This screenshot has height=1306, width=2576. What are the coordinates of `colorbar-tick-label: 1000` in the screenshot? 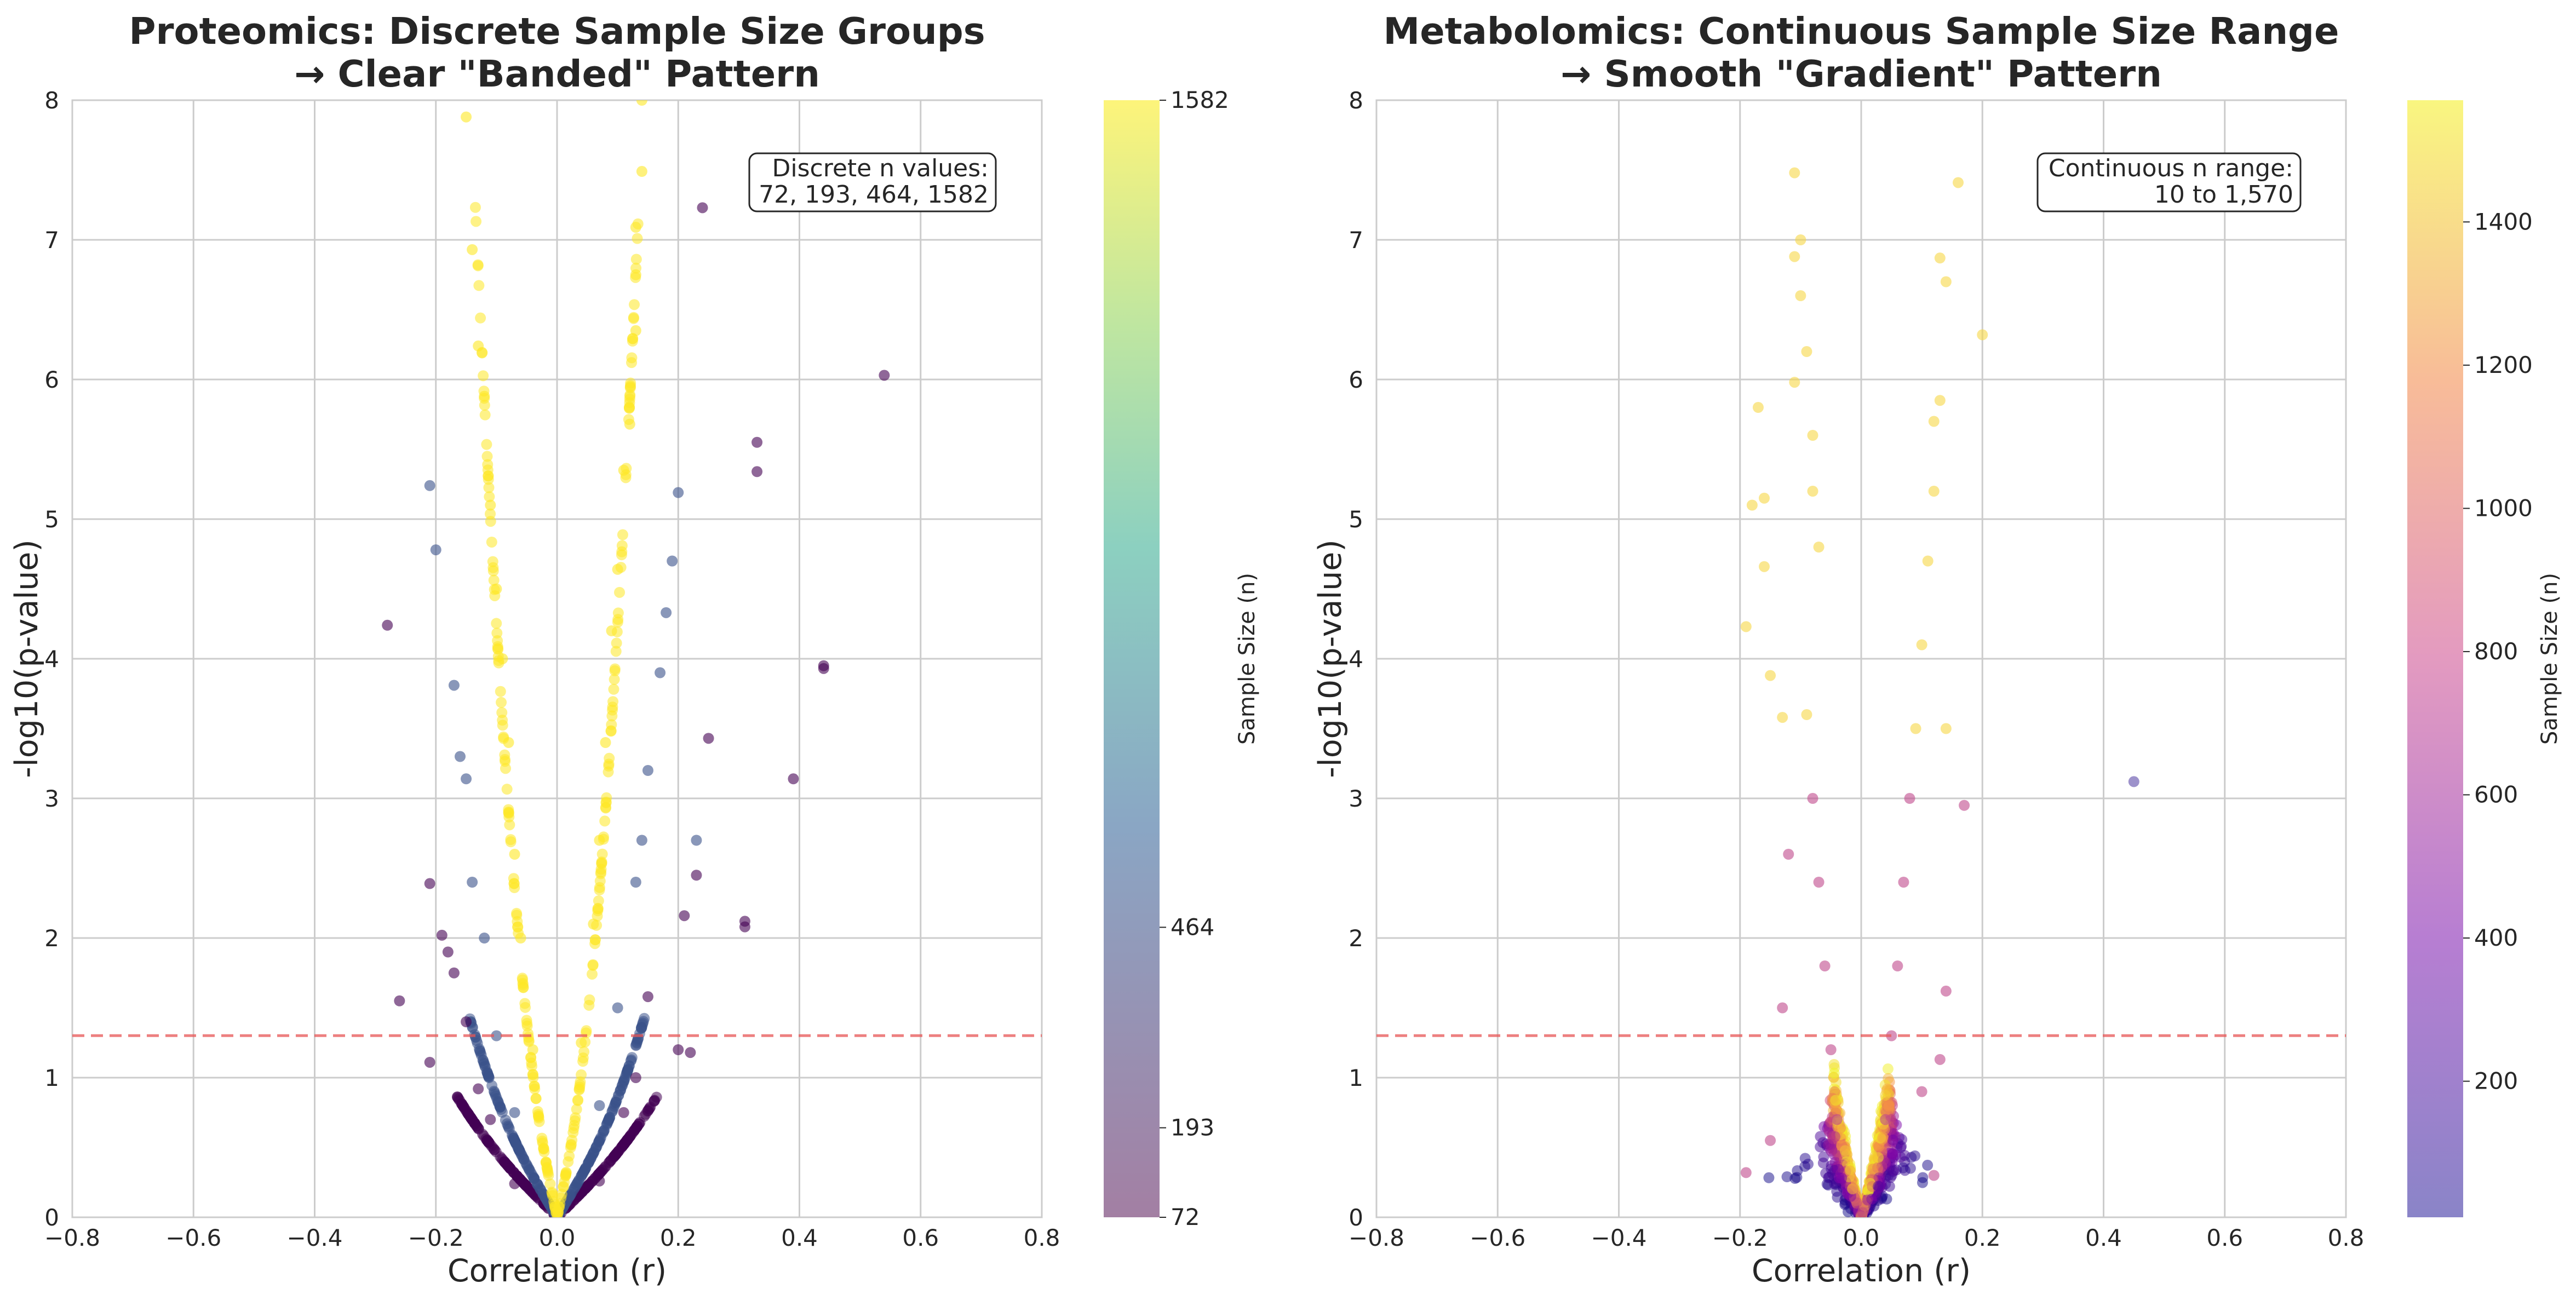 It's located at (2504, 507).